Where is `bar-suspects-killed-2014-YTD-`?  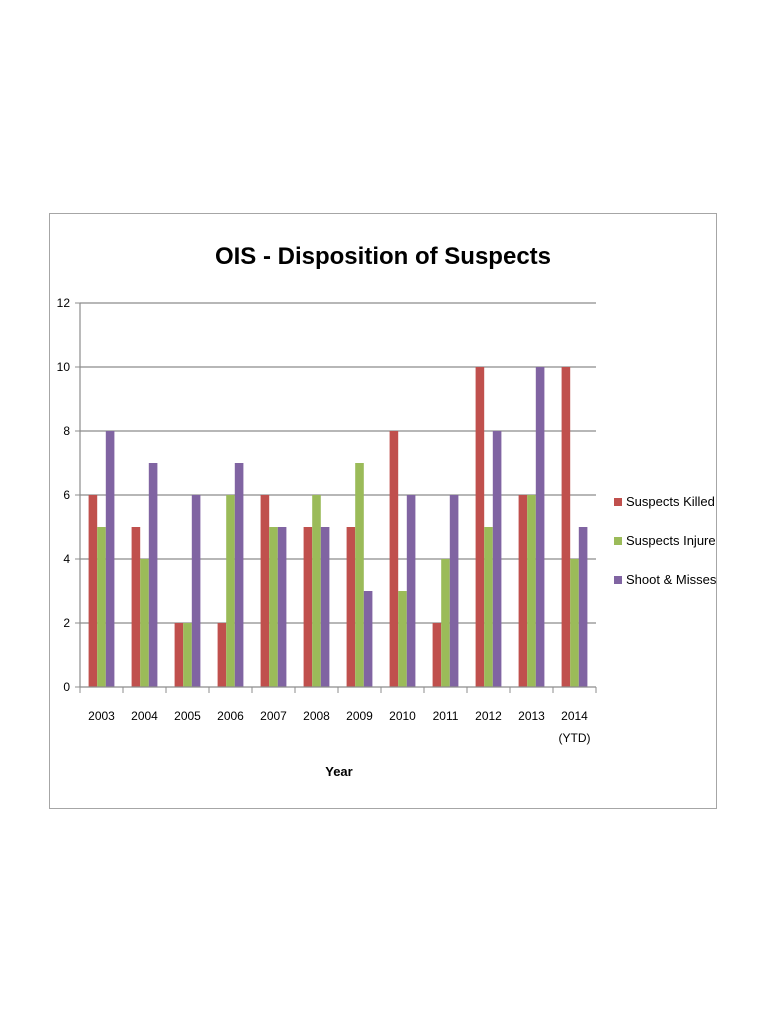 bar-suspects-killed-2014-YTD- is located at coordinates (566, 527).